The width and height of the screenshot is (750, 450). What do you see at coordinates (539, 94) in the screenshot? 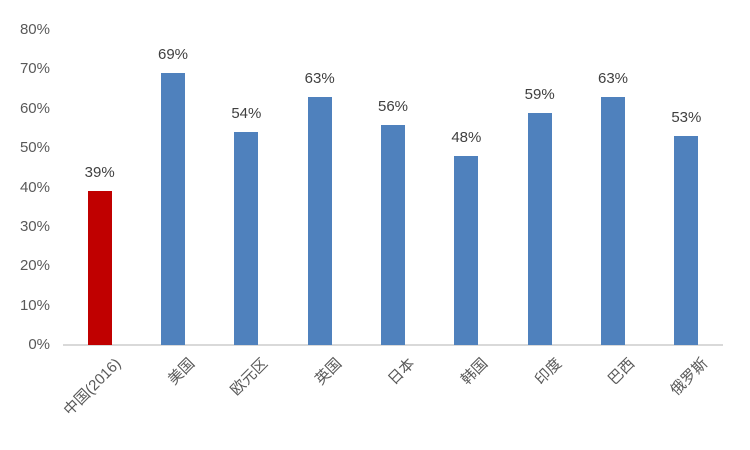
I see `bar-data-label: 59%` at bounding box center [539, 94].